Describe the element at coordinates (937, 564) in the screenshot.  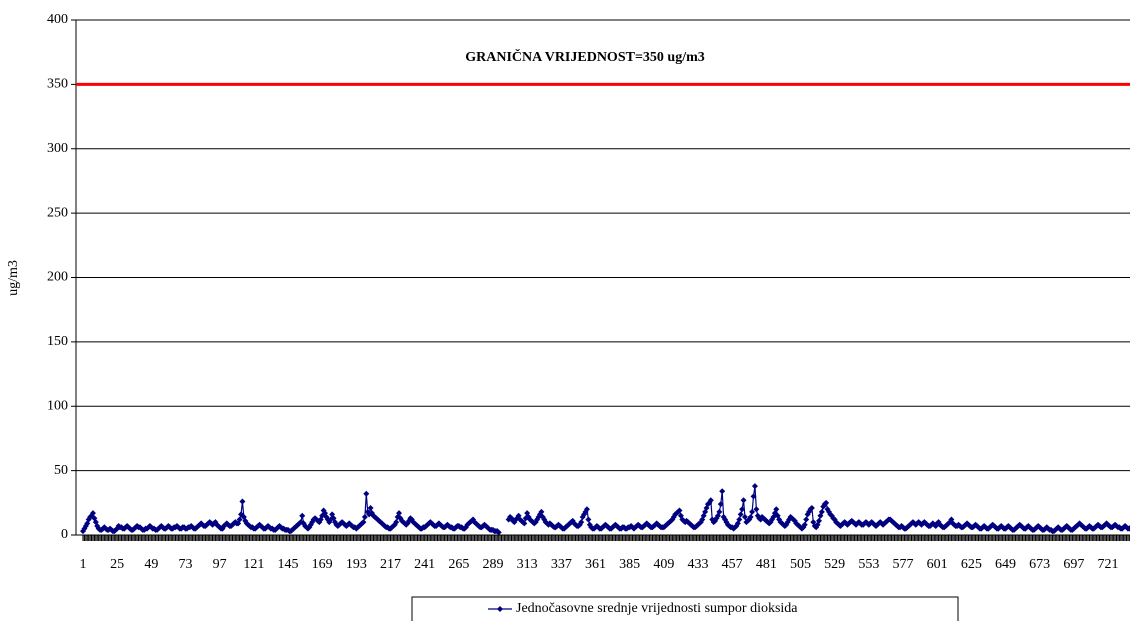
I see `x-tick-label: 601` at that location.